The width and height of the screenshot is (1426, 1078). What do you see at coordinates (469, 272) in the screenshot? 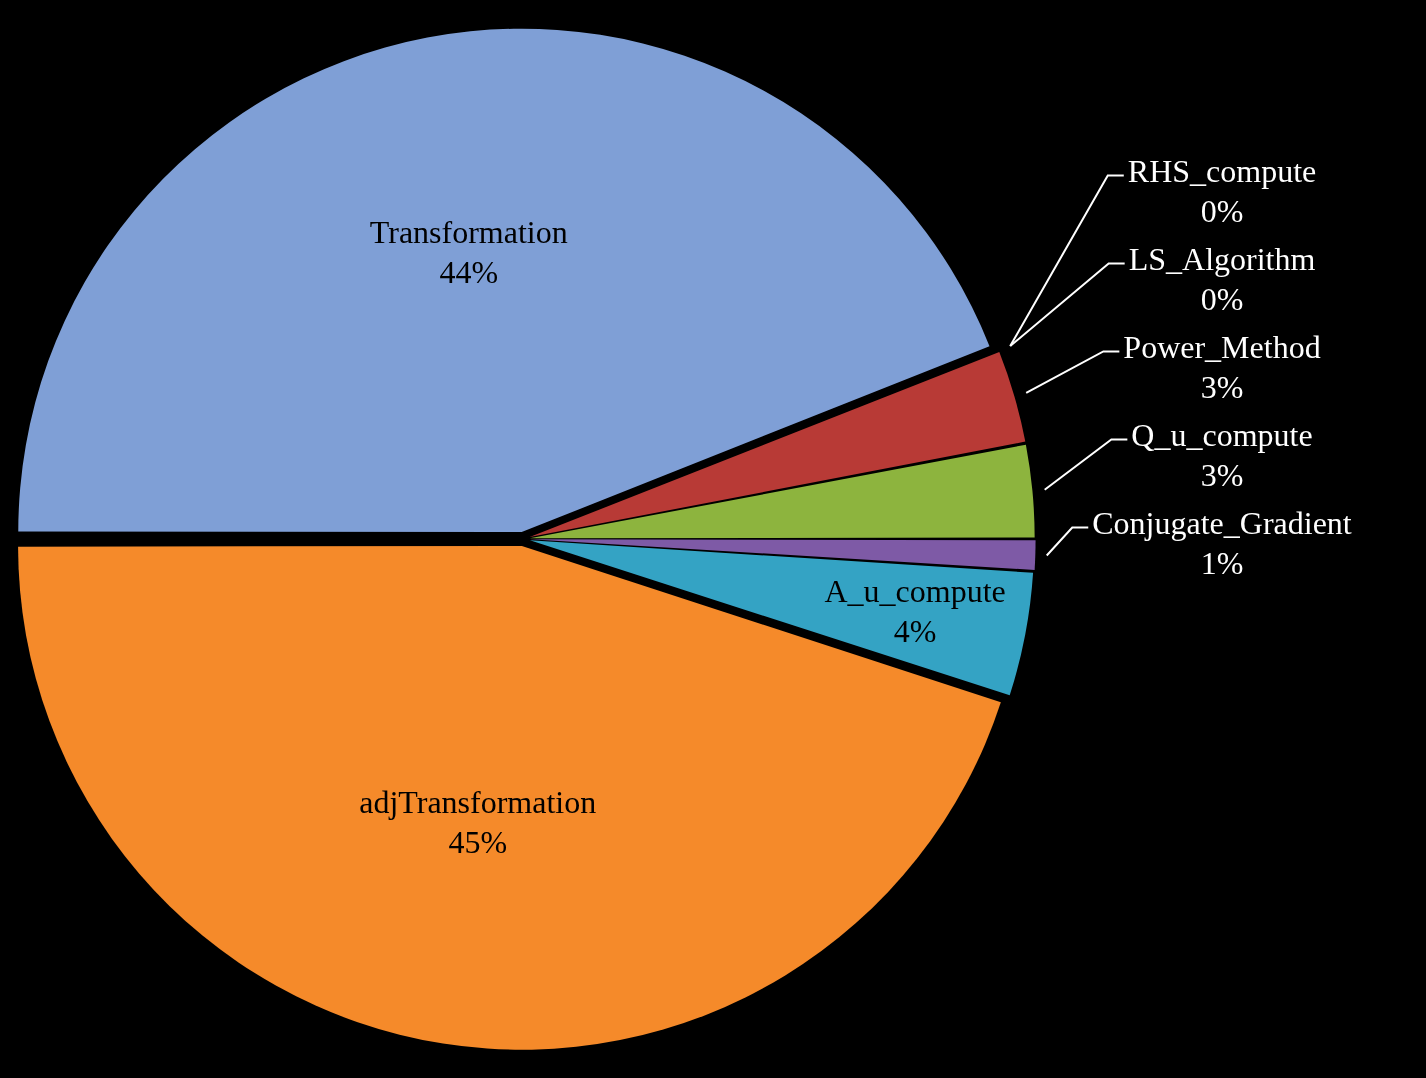
I see `data-label: 44%` at bounding box center [469, 272].